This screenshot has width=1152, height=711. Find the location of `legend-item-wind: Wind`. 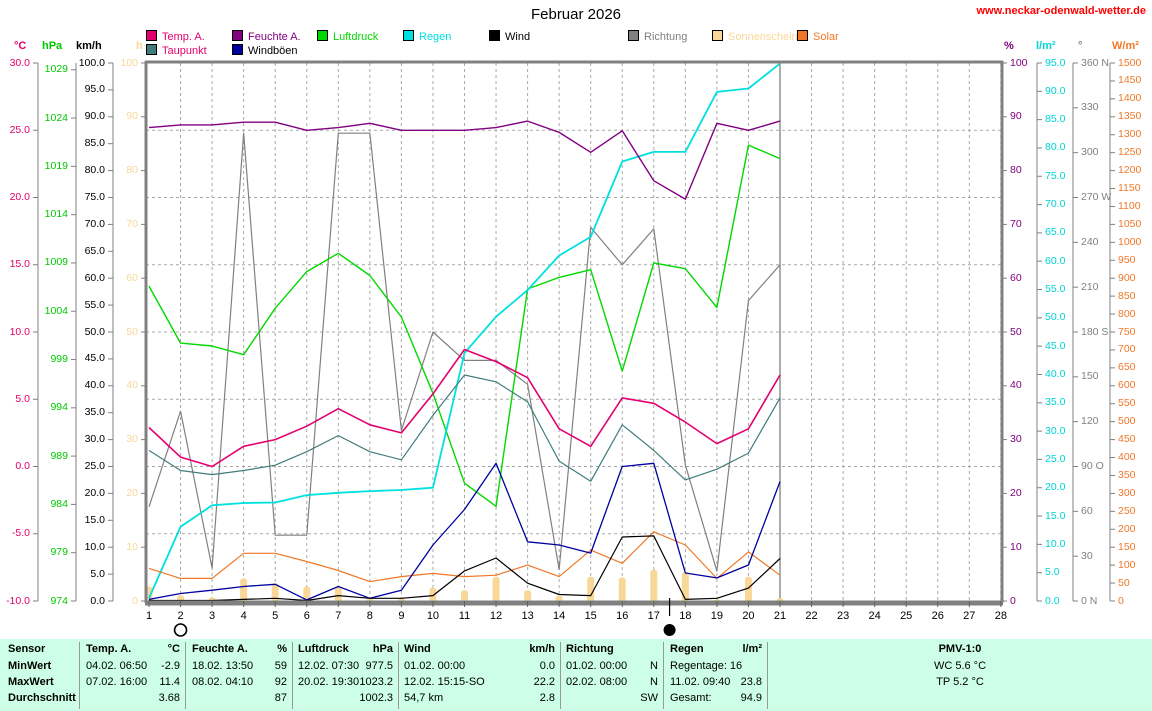

legend-item-wind: Wind is located at coordinates (510, 36).